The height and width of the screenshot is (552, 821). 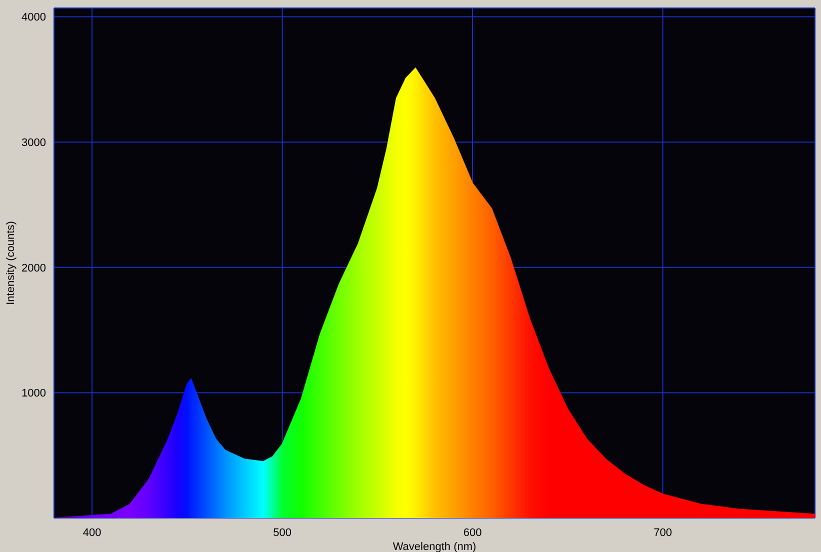 I want to click on y-tick-label: 4000, so click(x=34, y=18).